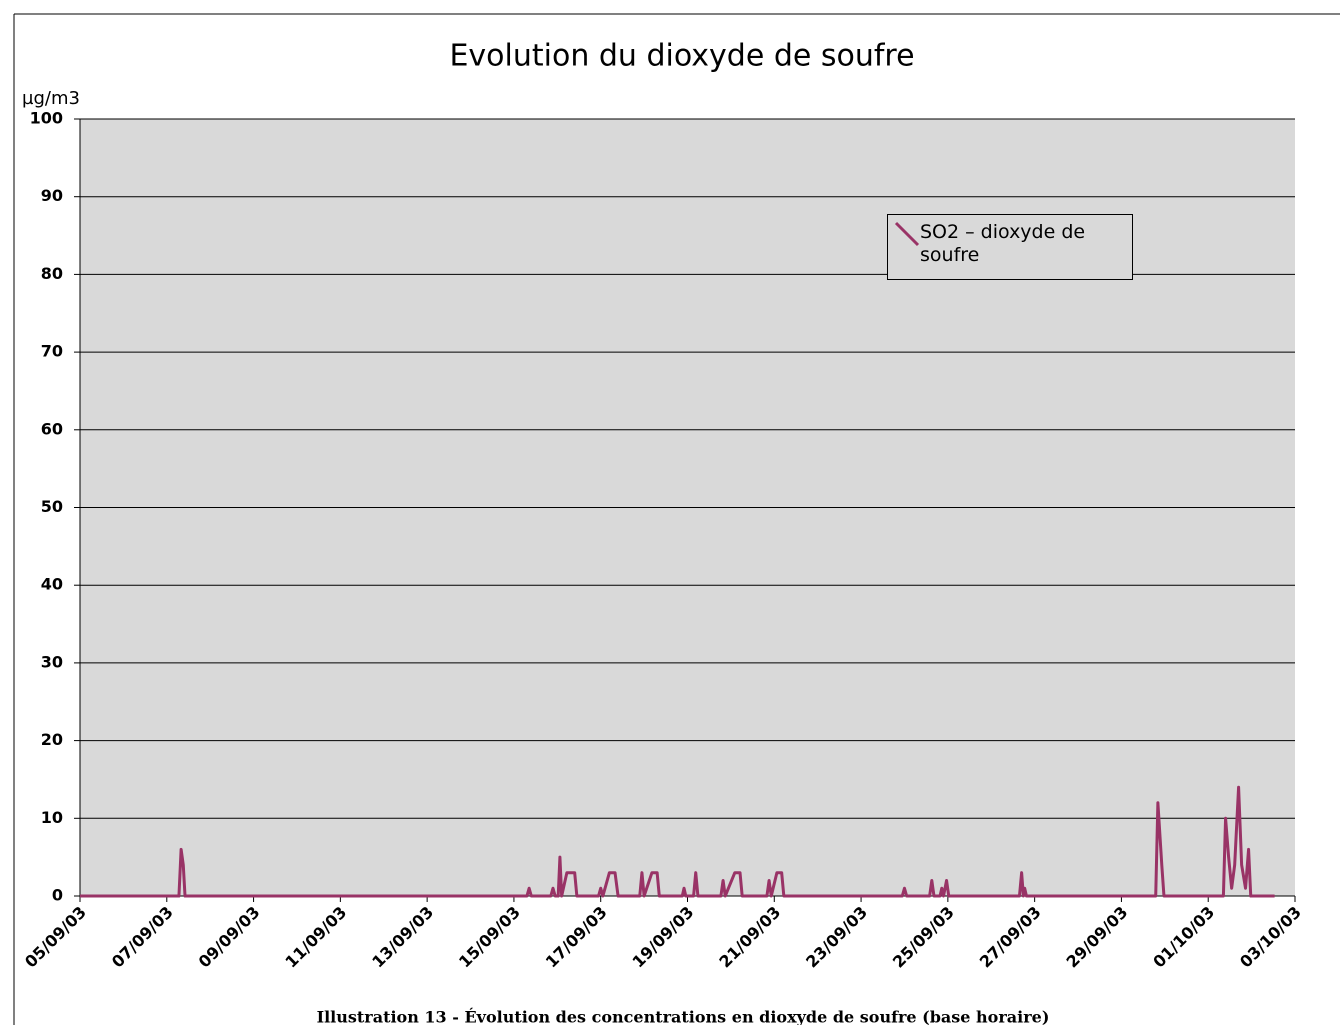 The height and width of the screenshot is (1025, 1340). I want to click on y-tick-label: 80, so click(52, 273).